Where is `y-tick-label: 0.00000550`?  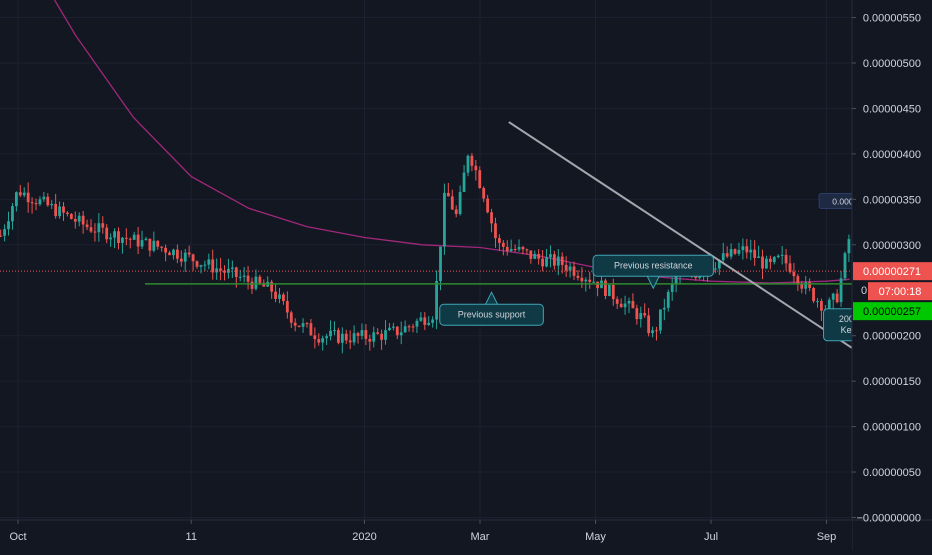
y-tick-label: 0.00000550 is located at coordinates (892, 19).